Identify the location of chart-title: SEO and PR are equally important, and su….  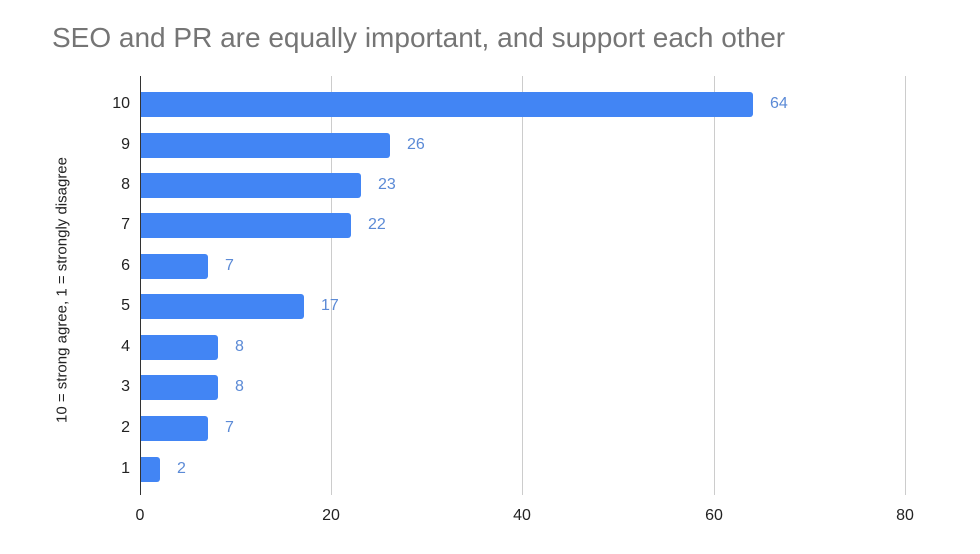
(419, 37).